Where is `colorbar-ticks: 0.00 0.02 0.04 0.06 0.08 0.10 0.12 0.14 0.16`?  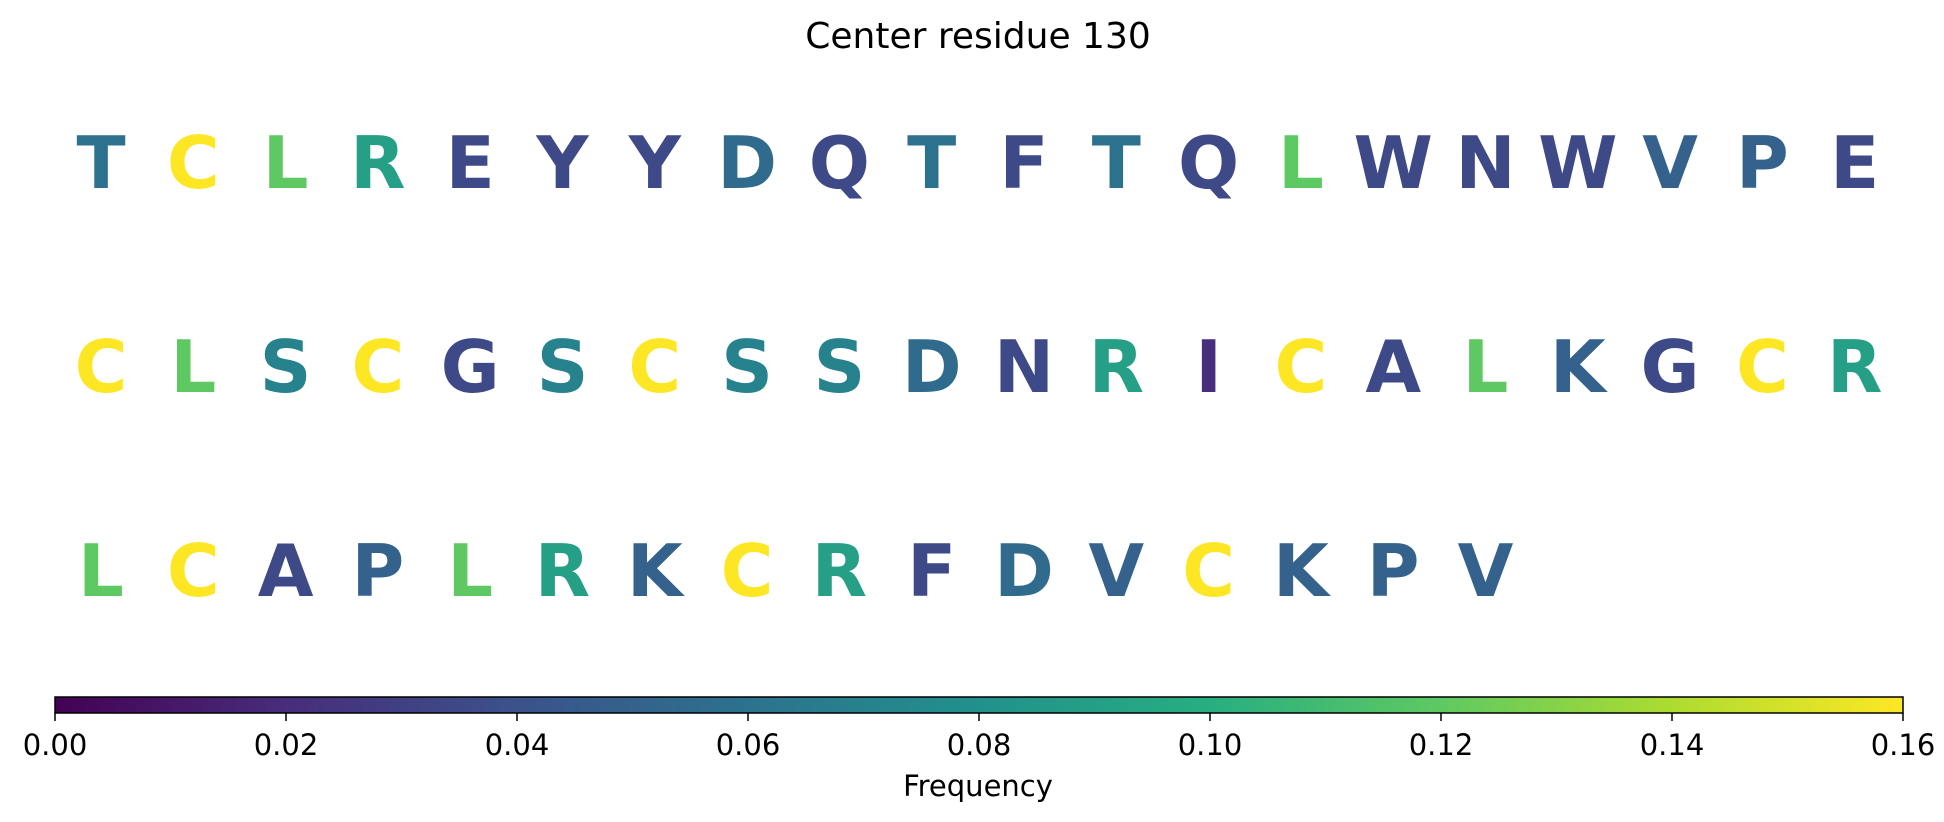
colorbar-ticks: 0.00 0.02 0.04 0.06 0.08 0.10 0.12 0.14 0.16 is located at coordinates (979, 737).